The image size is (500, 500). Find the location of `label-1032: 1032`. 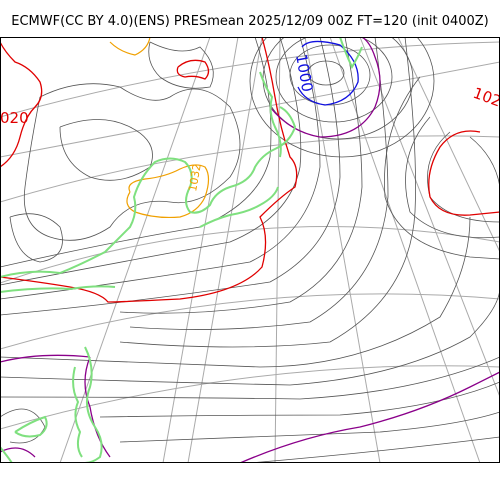

label-1032: 1032 is located at coordinates (195, 178).